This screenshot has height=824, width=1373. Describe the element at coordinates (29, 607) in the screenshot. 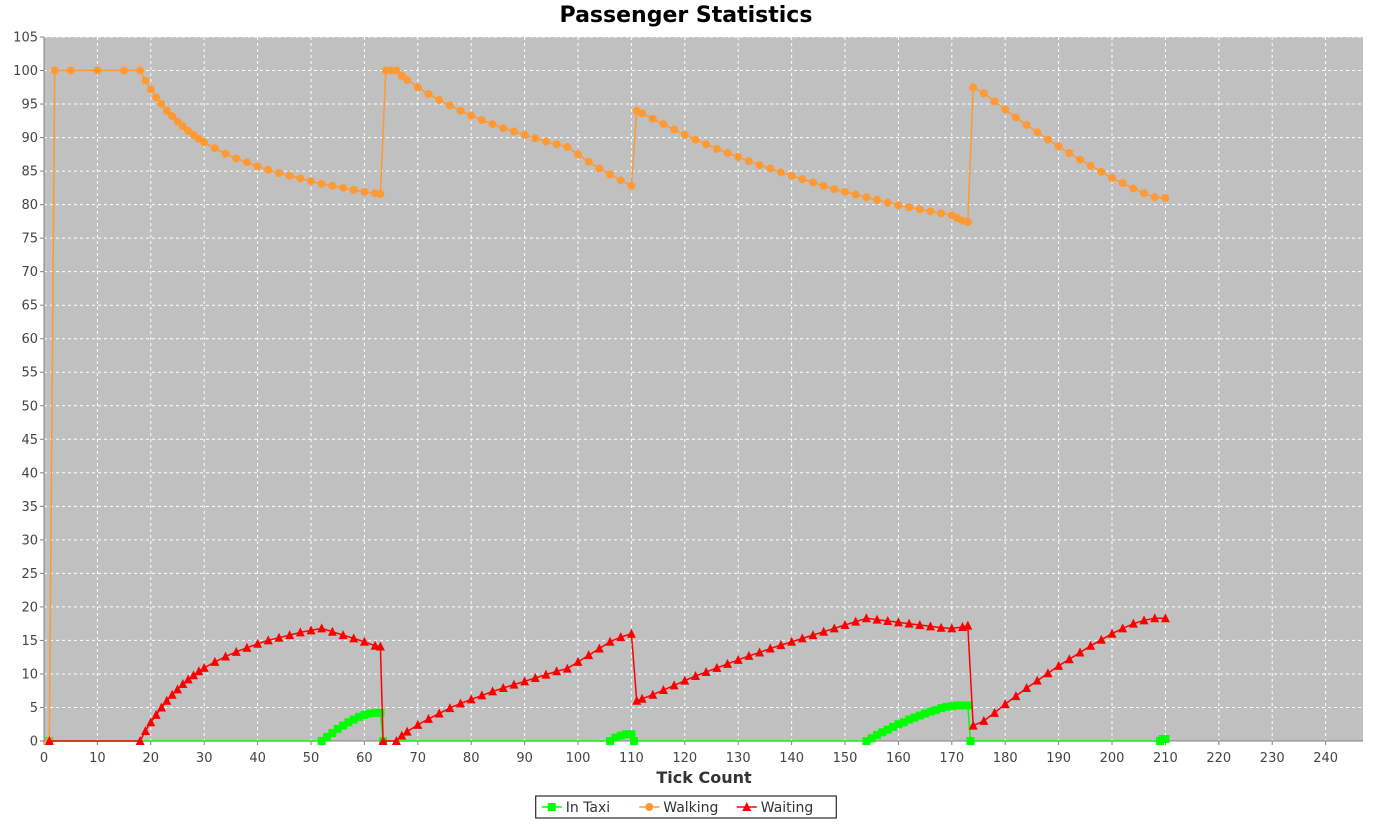

I see `y-tick-label: 20` at that location.